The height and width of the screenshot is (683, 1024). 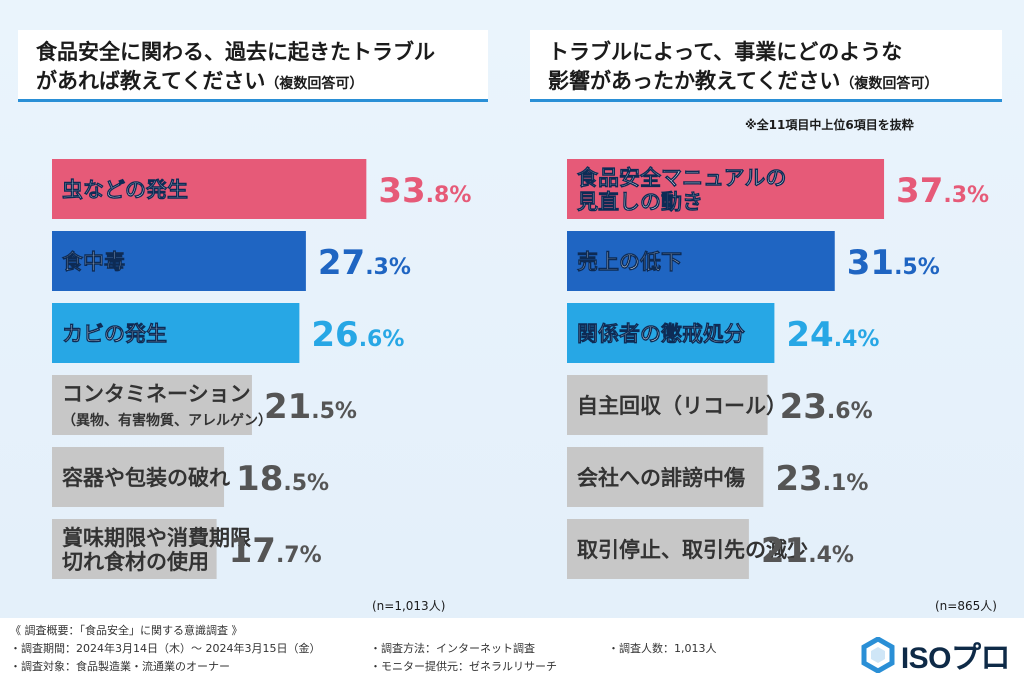 I want to click on value-label-right-1: 37.3%, so click(x=942, y=191).